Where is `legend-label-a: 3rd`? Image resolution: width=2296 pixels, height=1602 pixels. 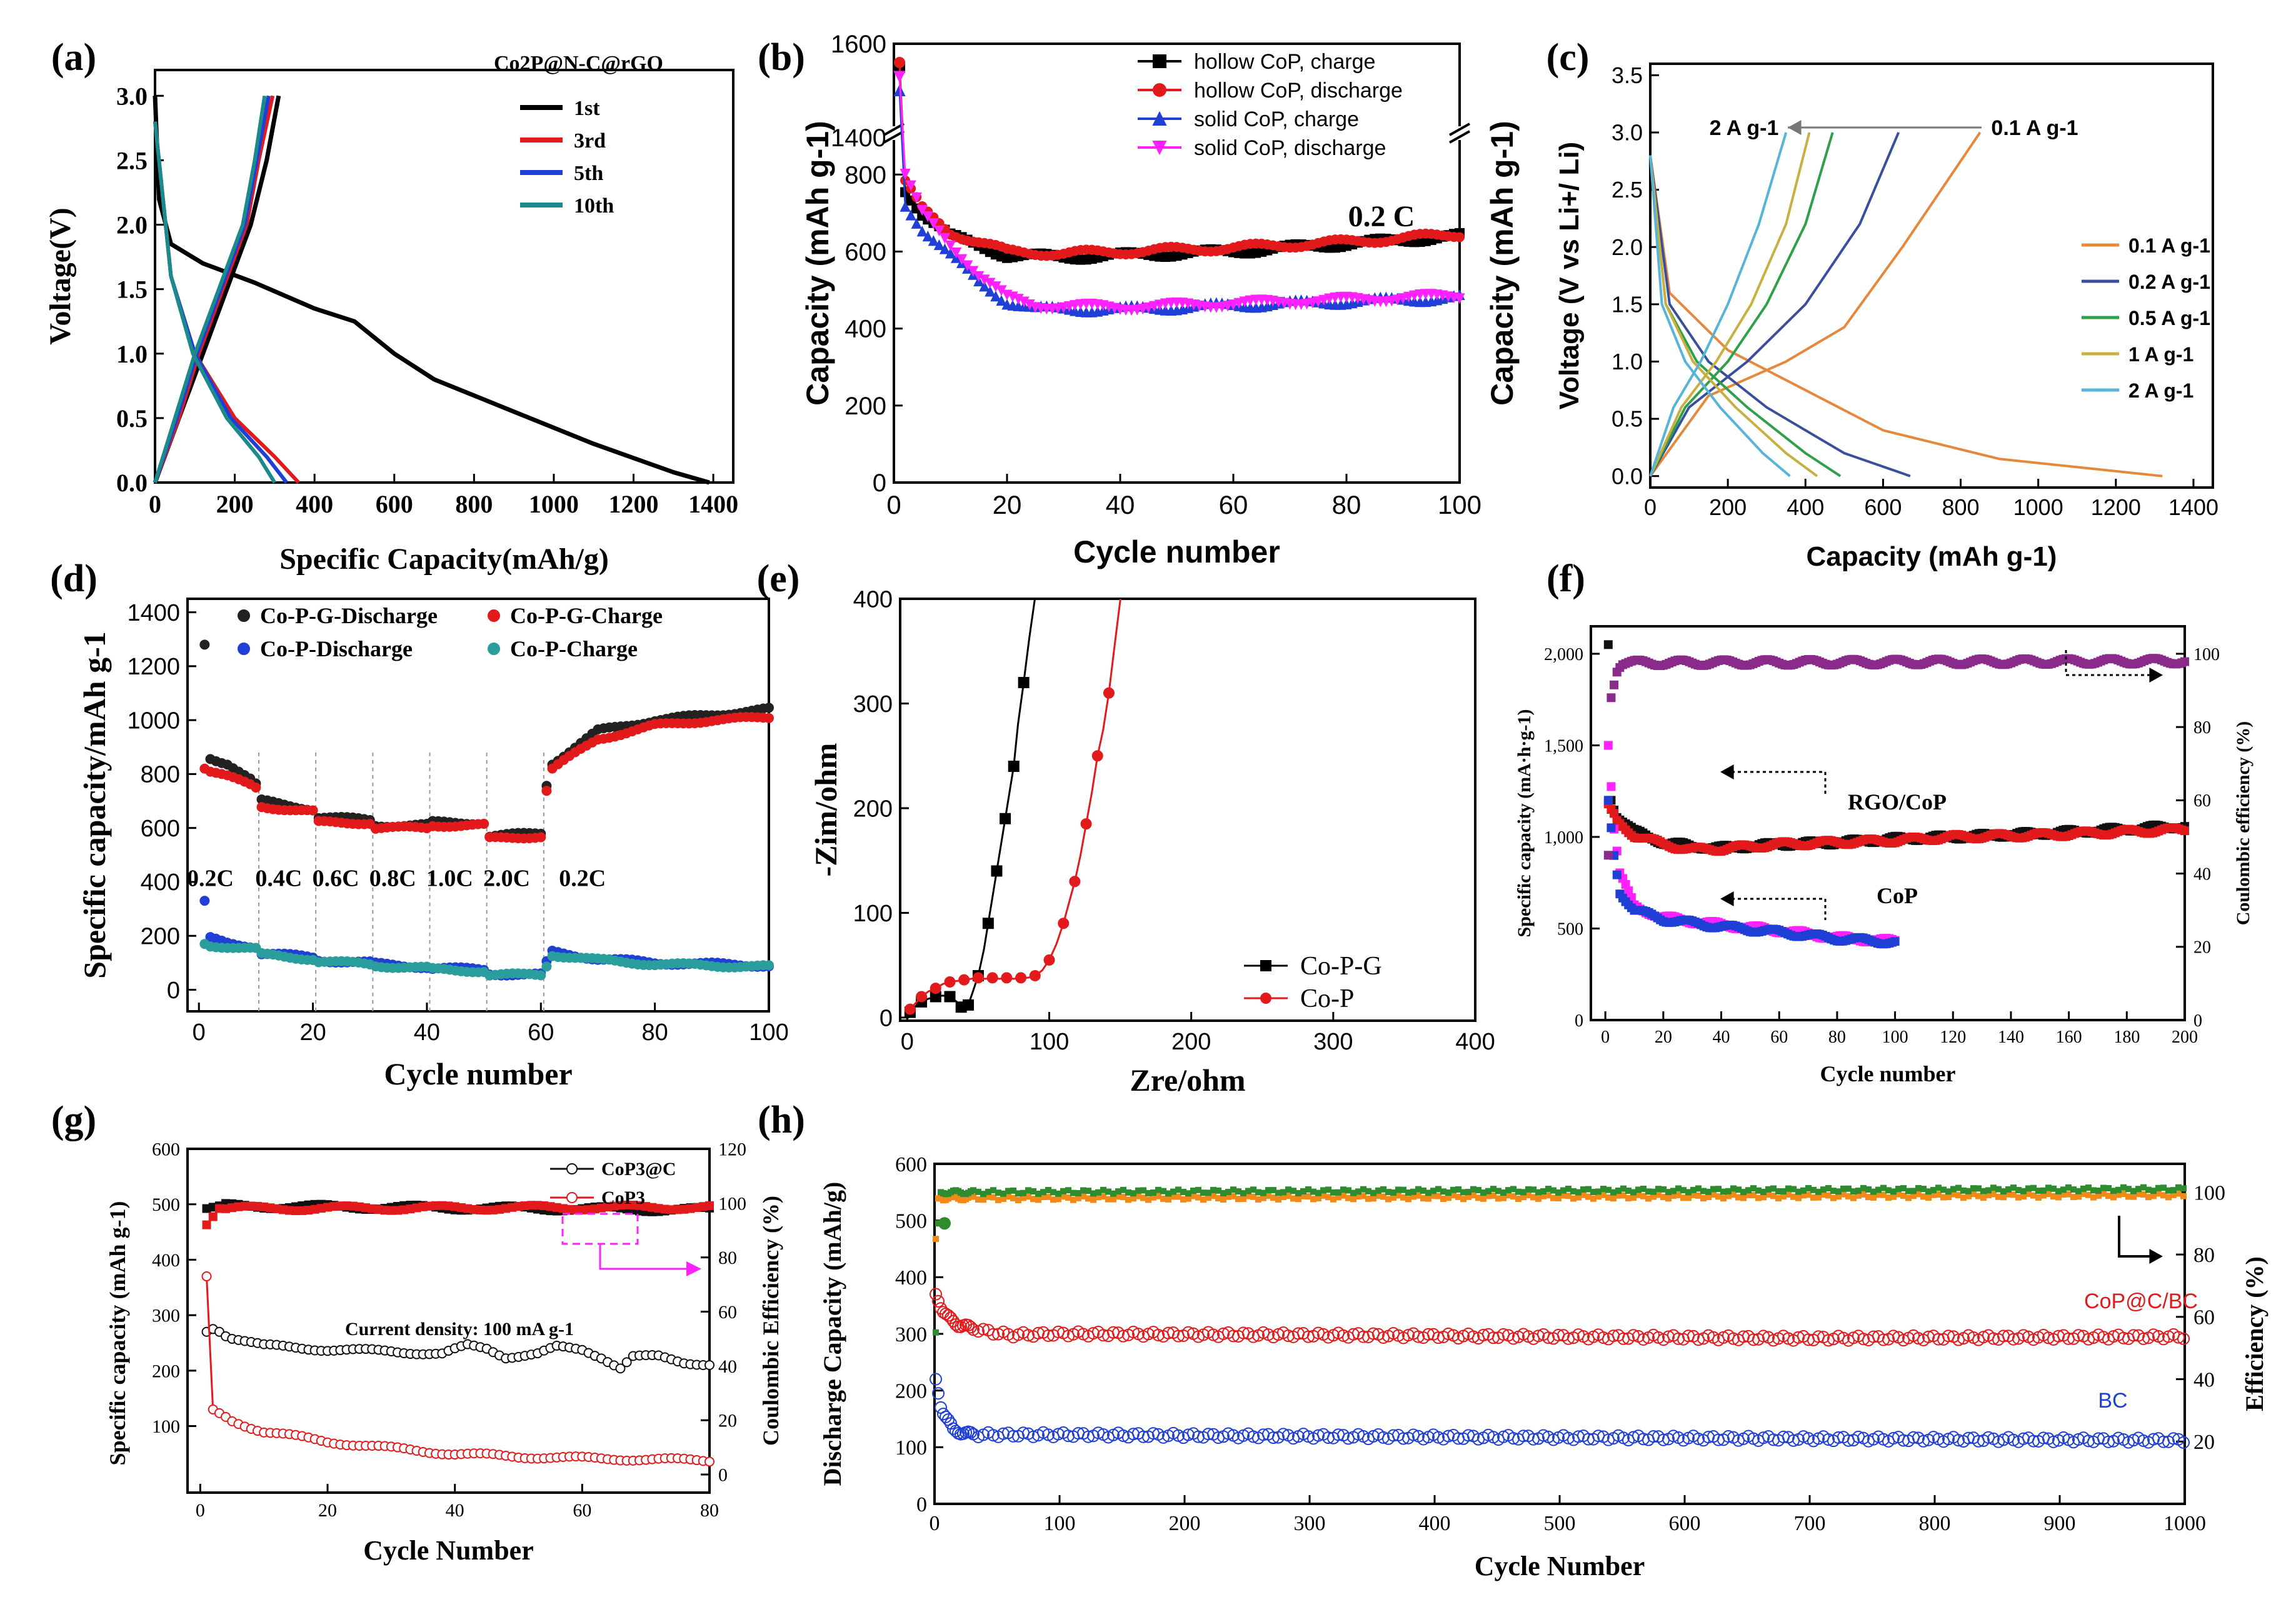
legend-label-a: 3rd is located at coordinates (590, 141).